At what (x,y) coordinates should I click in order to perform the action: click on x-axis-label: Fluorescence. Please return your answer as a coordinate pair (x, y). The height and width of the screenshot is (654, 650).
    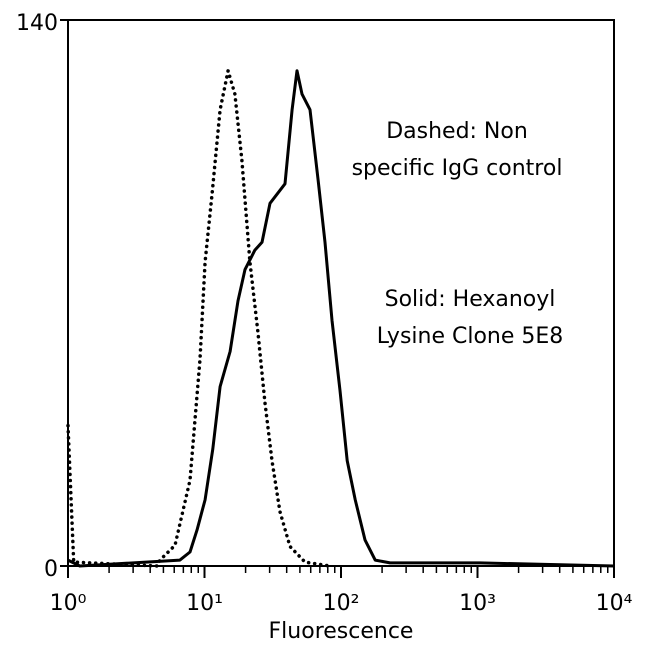
    Looking at the image, I should click on (341, 631).